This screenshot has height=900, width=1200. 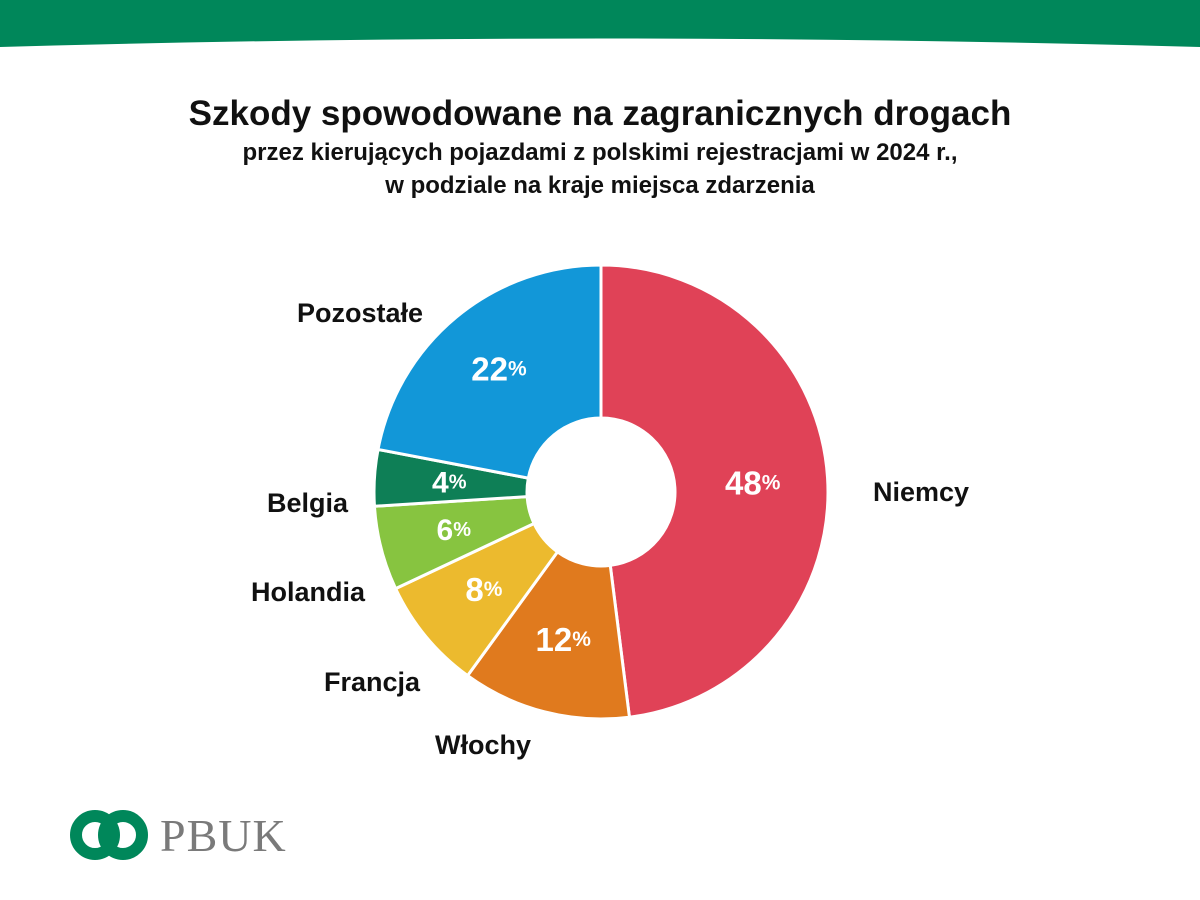 I want to click on slice-niemcy, so click(x=714, y=491).